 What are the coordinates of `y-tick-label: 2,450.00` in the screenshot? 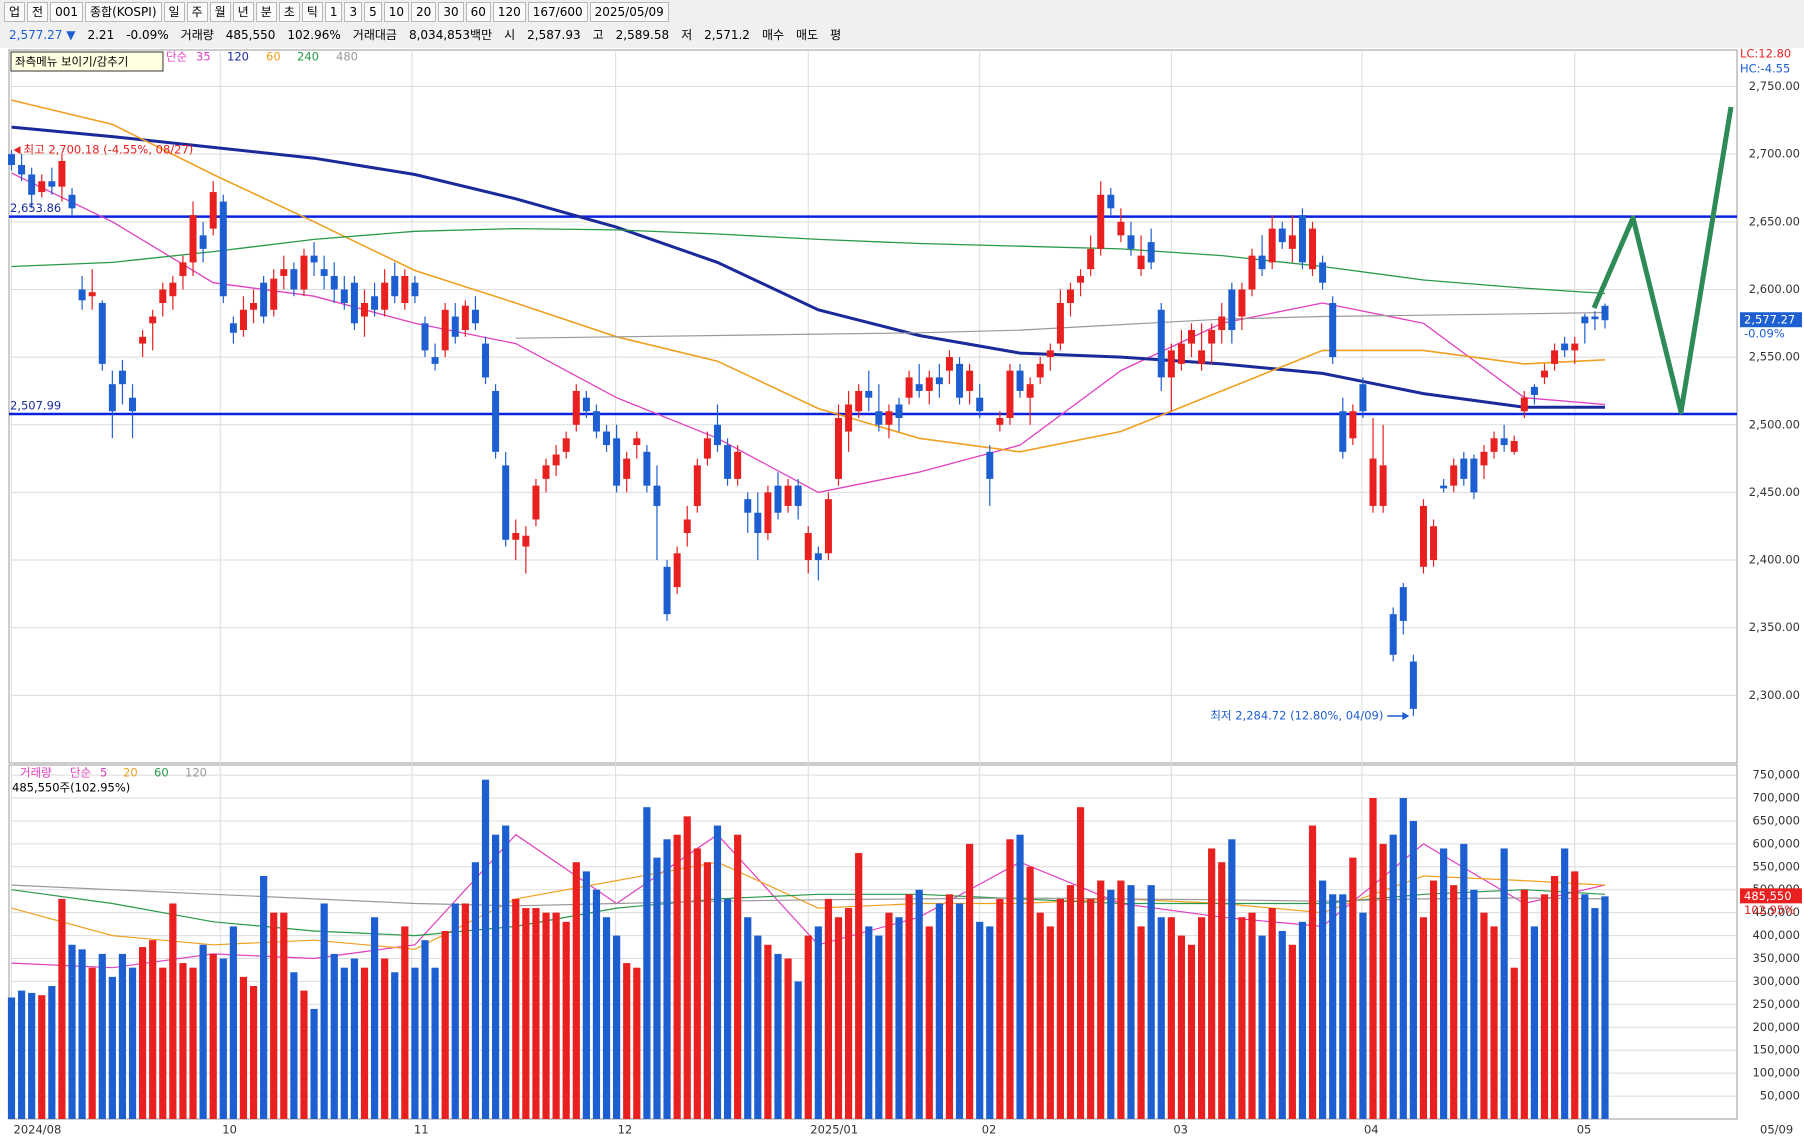 It's located at (1774, 492).